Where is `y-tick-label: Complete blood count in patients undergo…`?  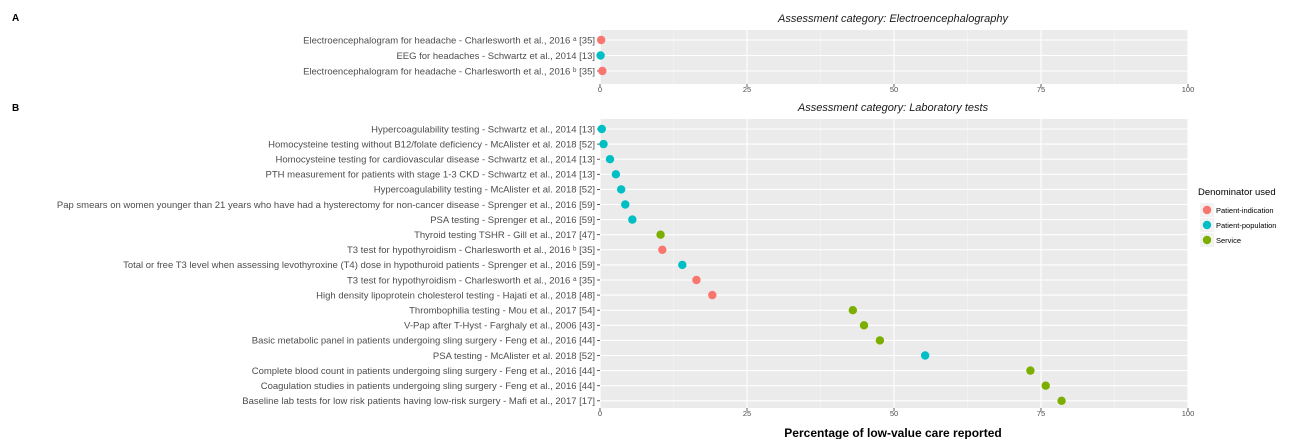 y-tick-label: Complete blood count in patients undergo… is located at coordinates (423, 371).